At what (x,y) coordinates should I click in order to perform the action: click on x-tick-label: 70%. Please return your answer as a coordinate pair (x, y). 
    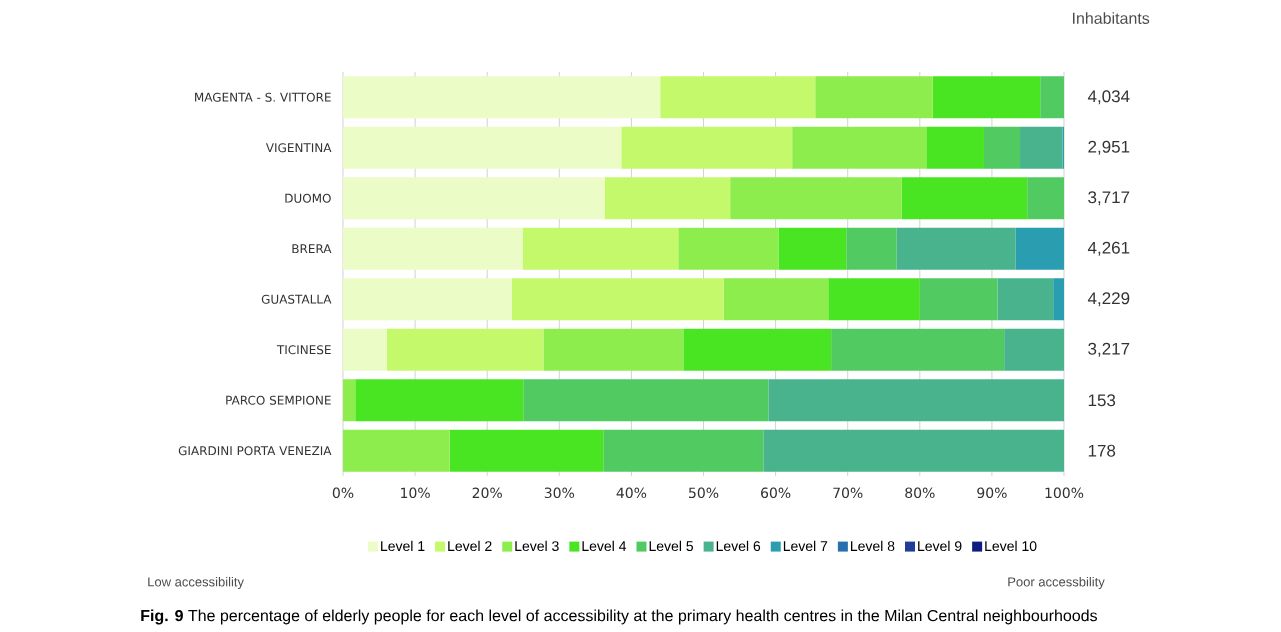
    Looking at the image, I should click on (848, 493).